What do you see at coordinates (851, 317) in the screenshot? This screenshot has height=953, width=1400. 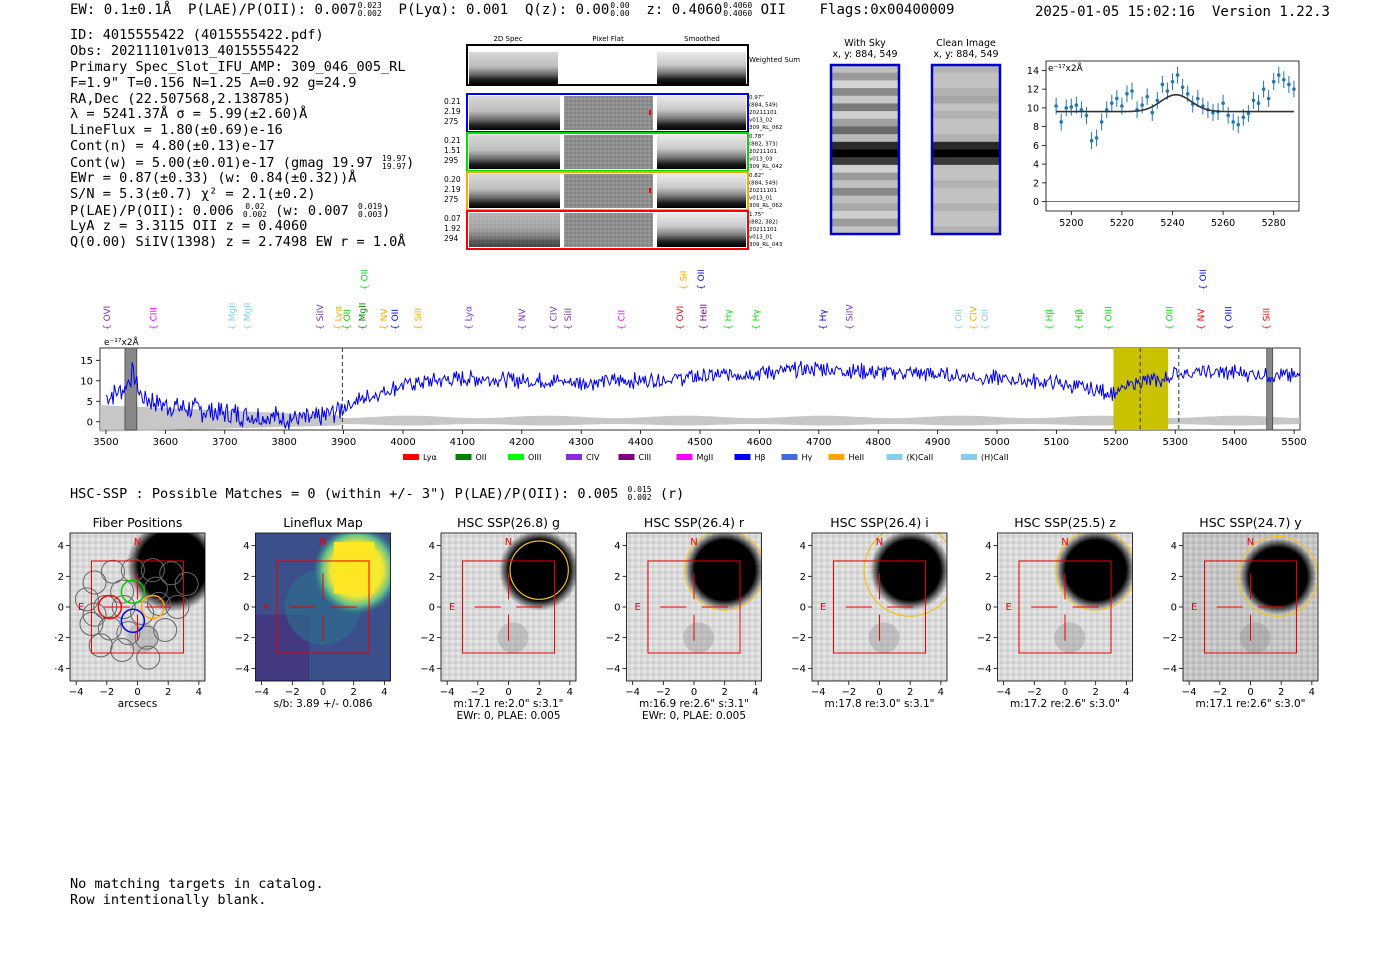 I see `line-id-label: { SiIV` at bounding box center [851, 317].